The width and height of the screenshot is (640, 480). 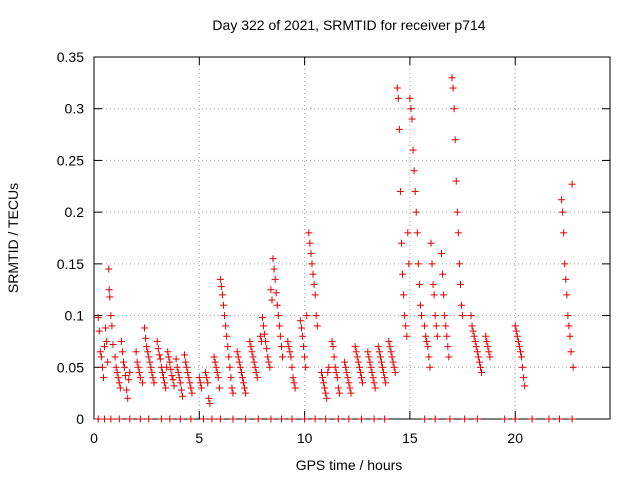 What do you see at coordinates (70, 160) in the screenshot?
I see `y-tick-label: 0.25` at bounding box center [70, 160].